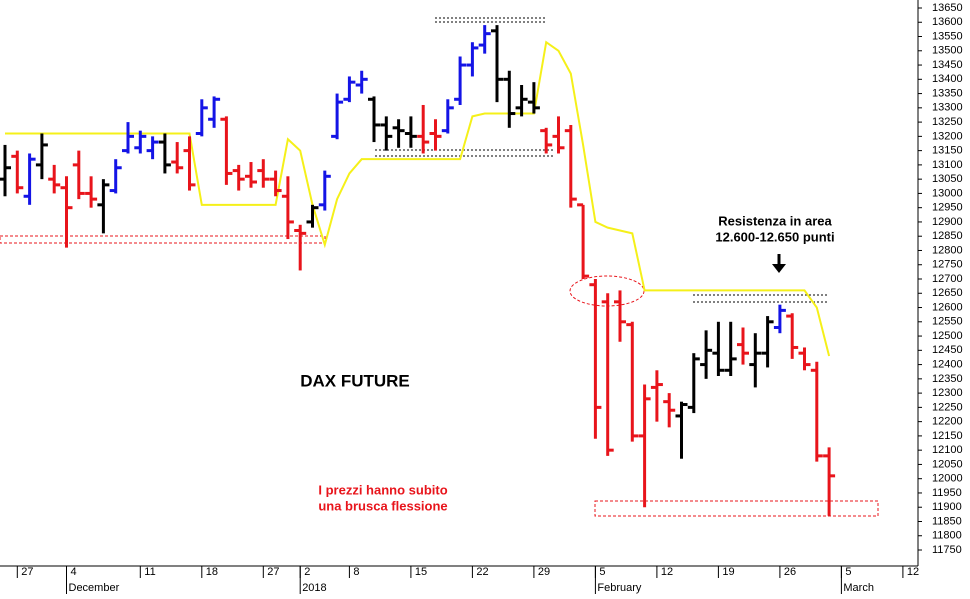 The height and width of the screenshot is (599, 970). Describe the element at coordinates (307, 572) in the screenshot. I see `x-tick-label: 2` at that location.